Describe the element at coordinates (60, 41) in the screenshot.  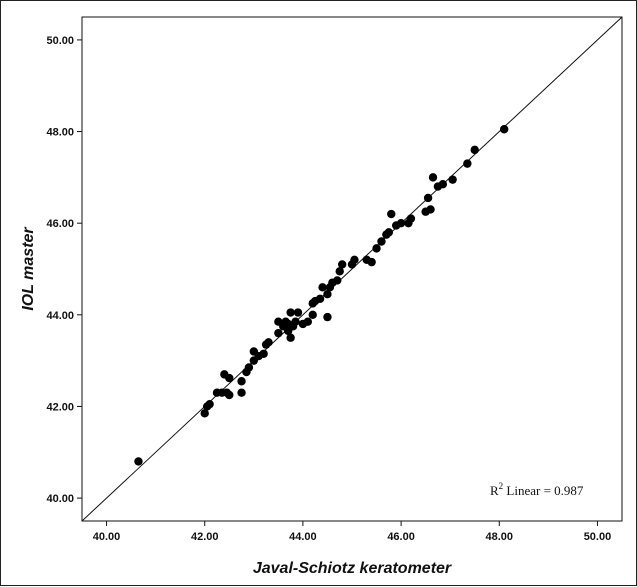
I see `y-tick-label: 50.00` at that location.